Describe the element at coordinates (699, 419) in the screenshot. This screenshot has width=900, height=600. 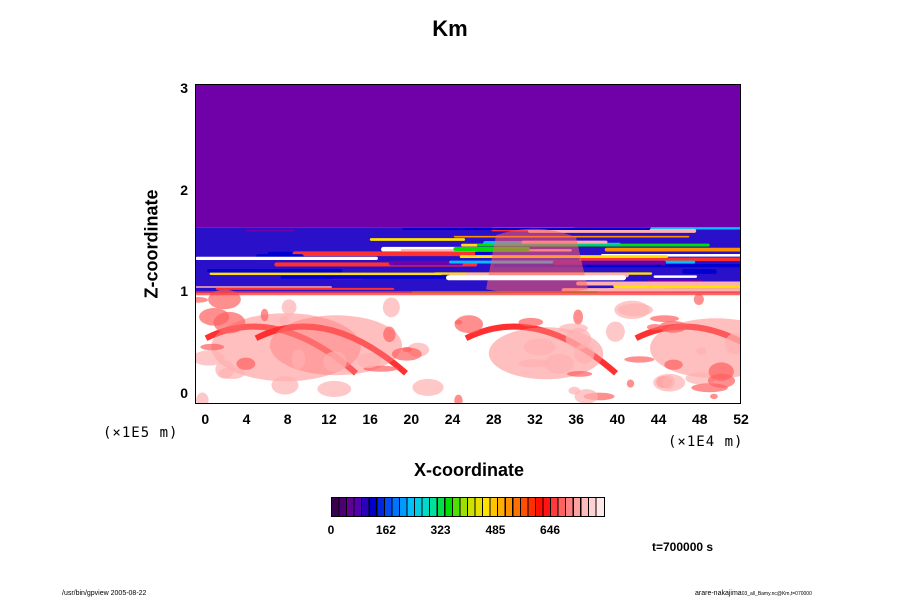
I see `x-tick-label: 48` at that location.